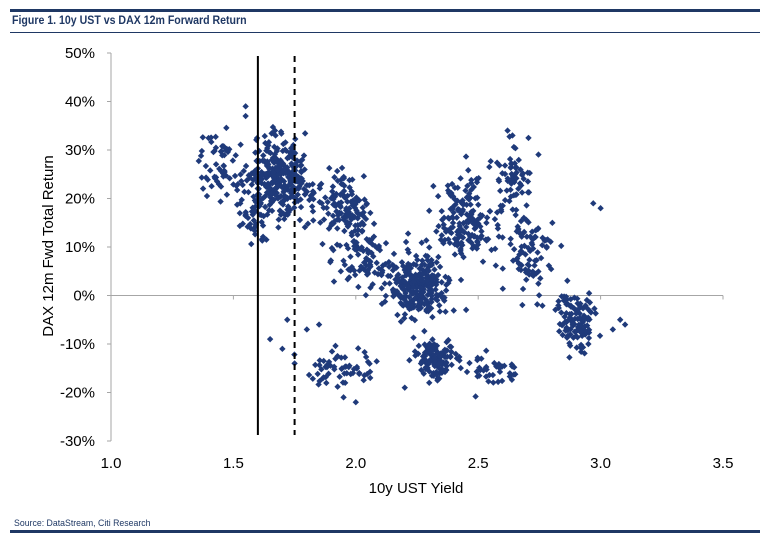 This screenshot has width=770, height=547. I want to click on y-tick-label: -20%, so click(77, 393).